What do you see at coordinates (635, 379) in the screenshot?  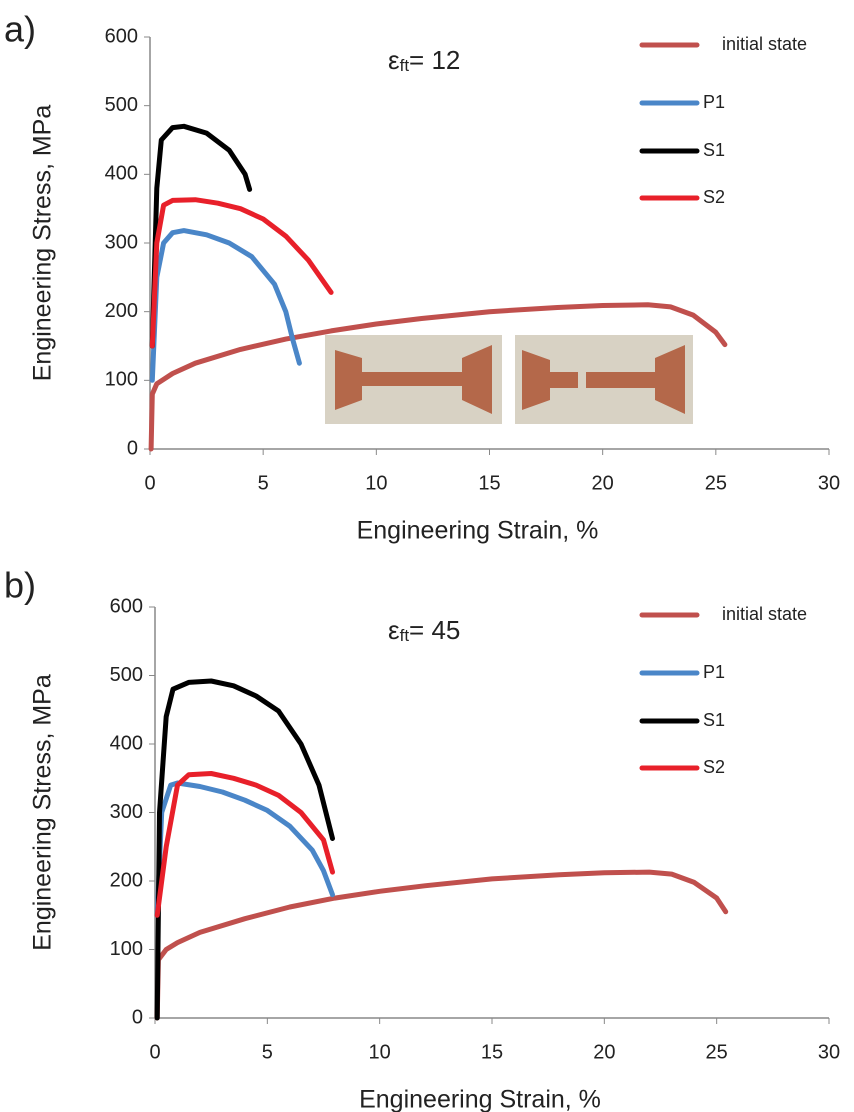 I see `specimen-half-right` at bounding box center [635, 379].